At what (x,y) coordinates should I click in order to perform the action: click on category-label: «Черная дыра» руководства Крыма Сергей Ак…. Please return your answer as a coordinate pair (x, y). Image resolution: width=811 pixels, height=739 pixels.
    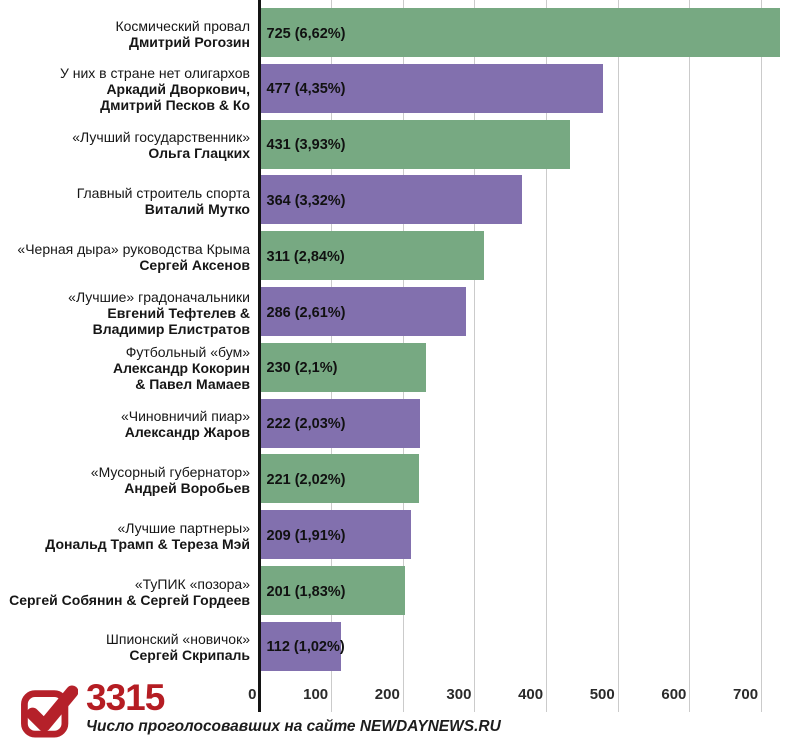
    Looking at the image, I should click on (125, 257).